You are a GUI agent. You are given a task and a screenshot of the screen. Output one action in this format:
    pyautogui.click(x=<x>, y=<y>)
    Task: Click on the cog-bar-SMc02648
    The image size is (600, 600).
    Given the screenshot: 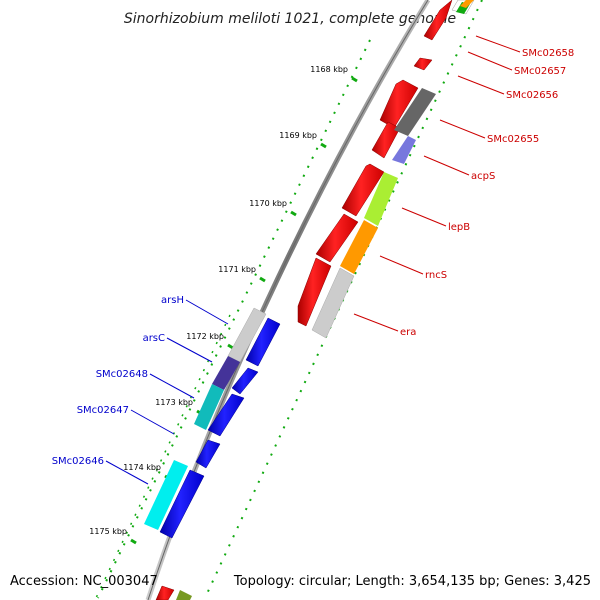 What is the action you would take?
    pyautogui.click(x=209, y=407)
    